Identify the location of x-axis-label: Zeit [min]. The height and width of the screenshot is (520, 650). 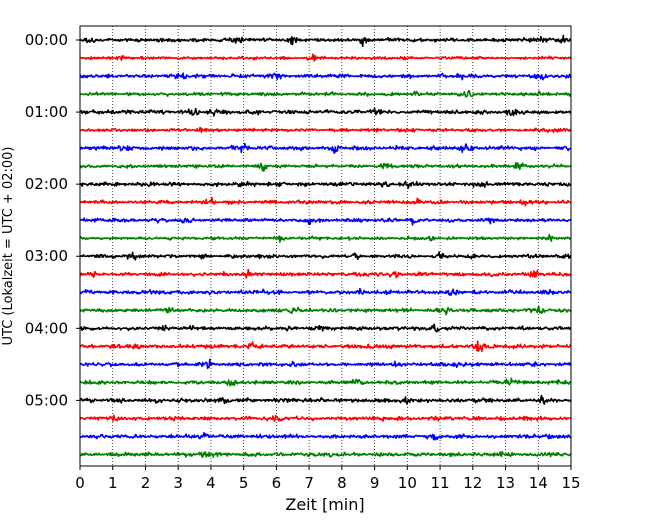
(324, 504).